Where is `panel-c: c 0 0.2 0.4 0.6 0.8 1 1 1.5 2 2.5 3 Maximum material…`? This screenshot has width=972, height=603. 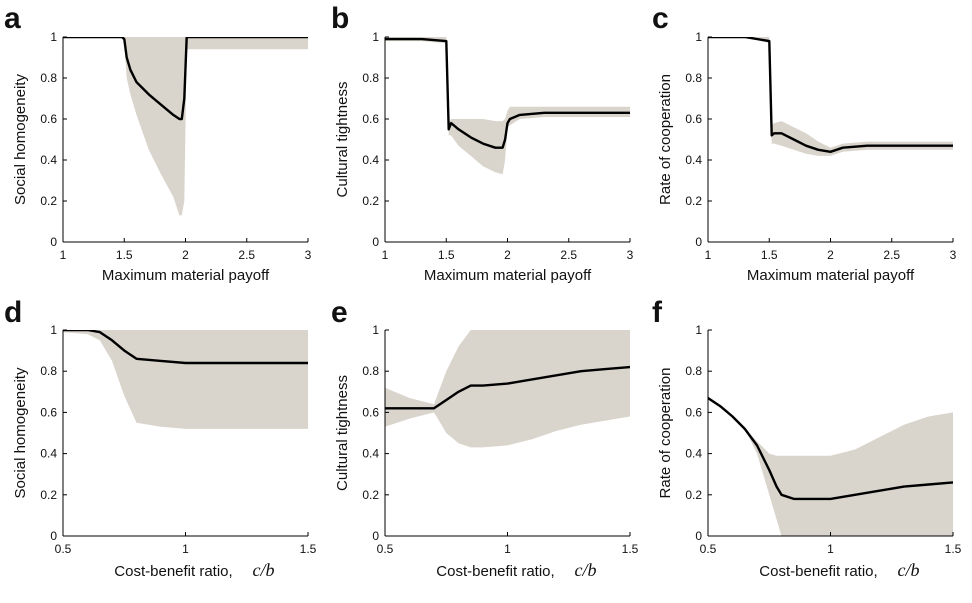 panel-c: c 0 0.2 0.4 0.6 0.8 1 1 1.5 2 2.5 3 Maximum material… is located at coordinates (804, 143).